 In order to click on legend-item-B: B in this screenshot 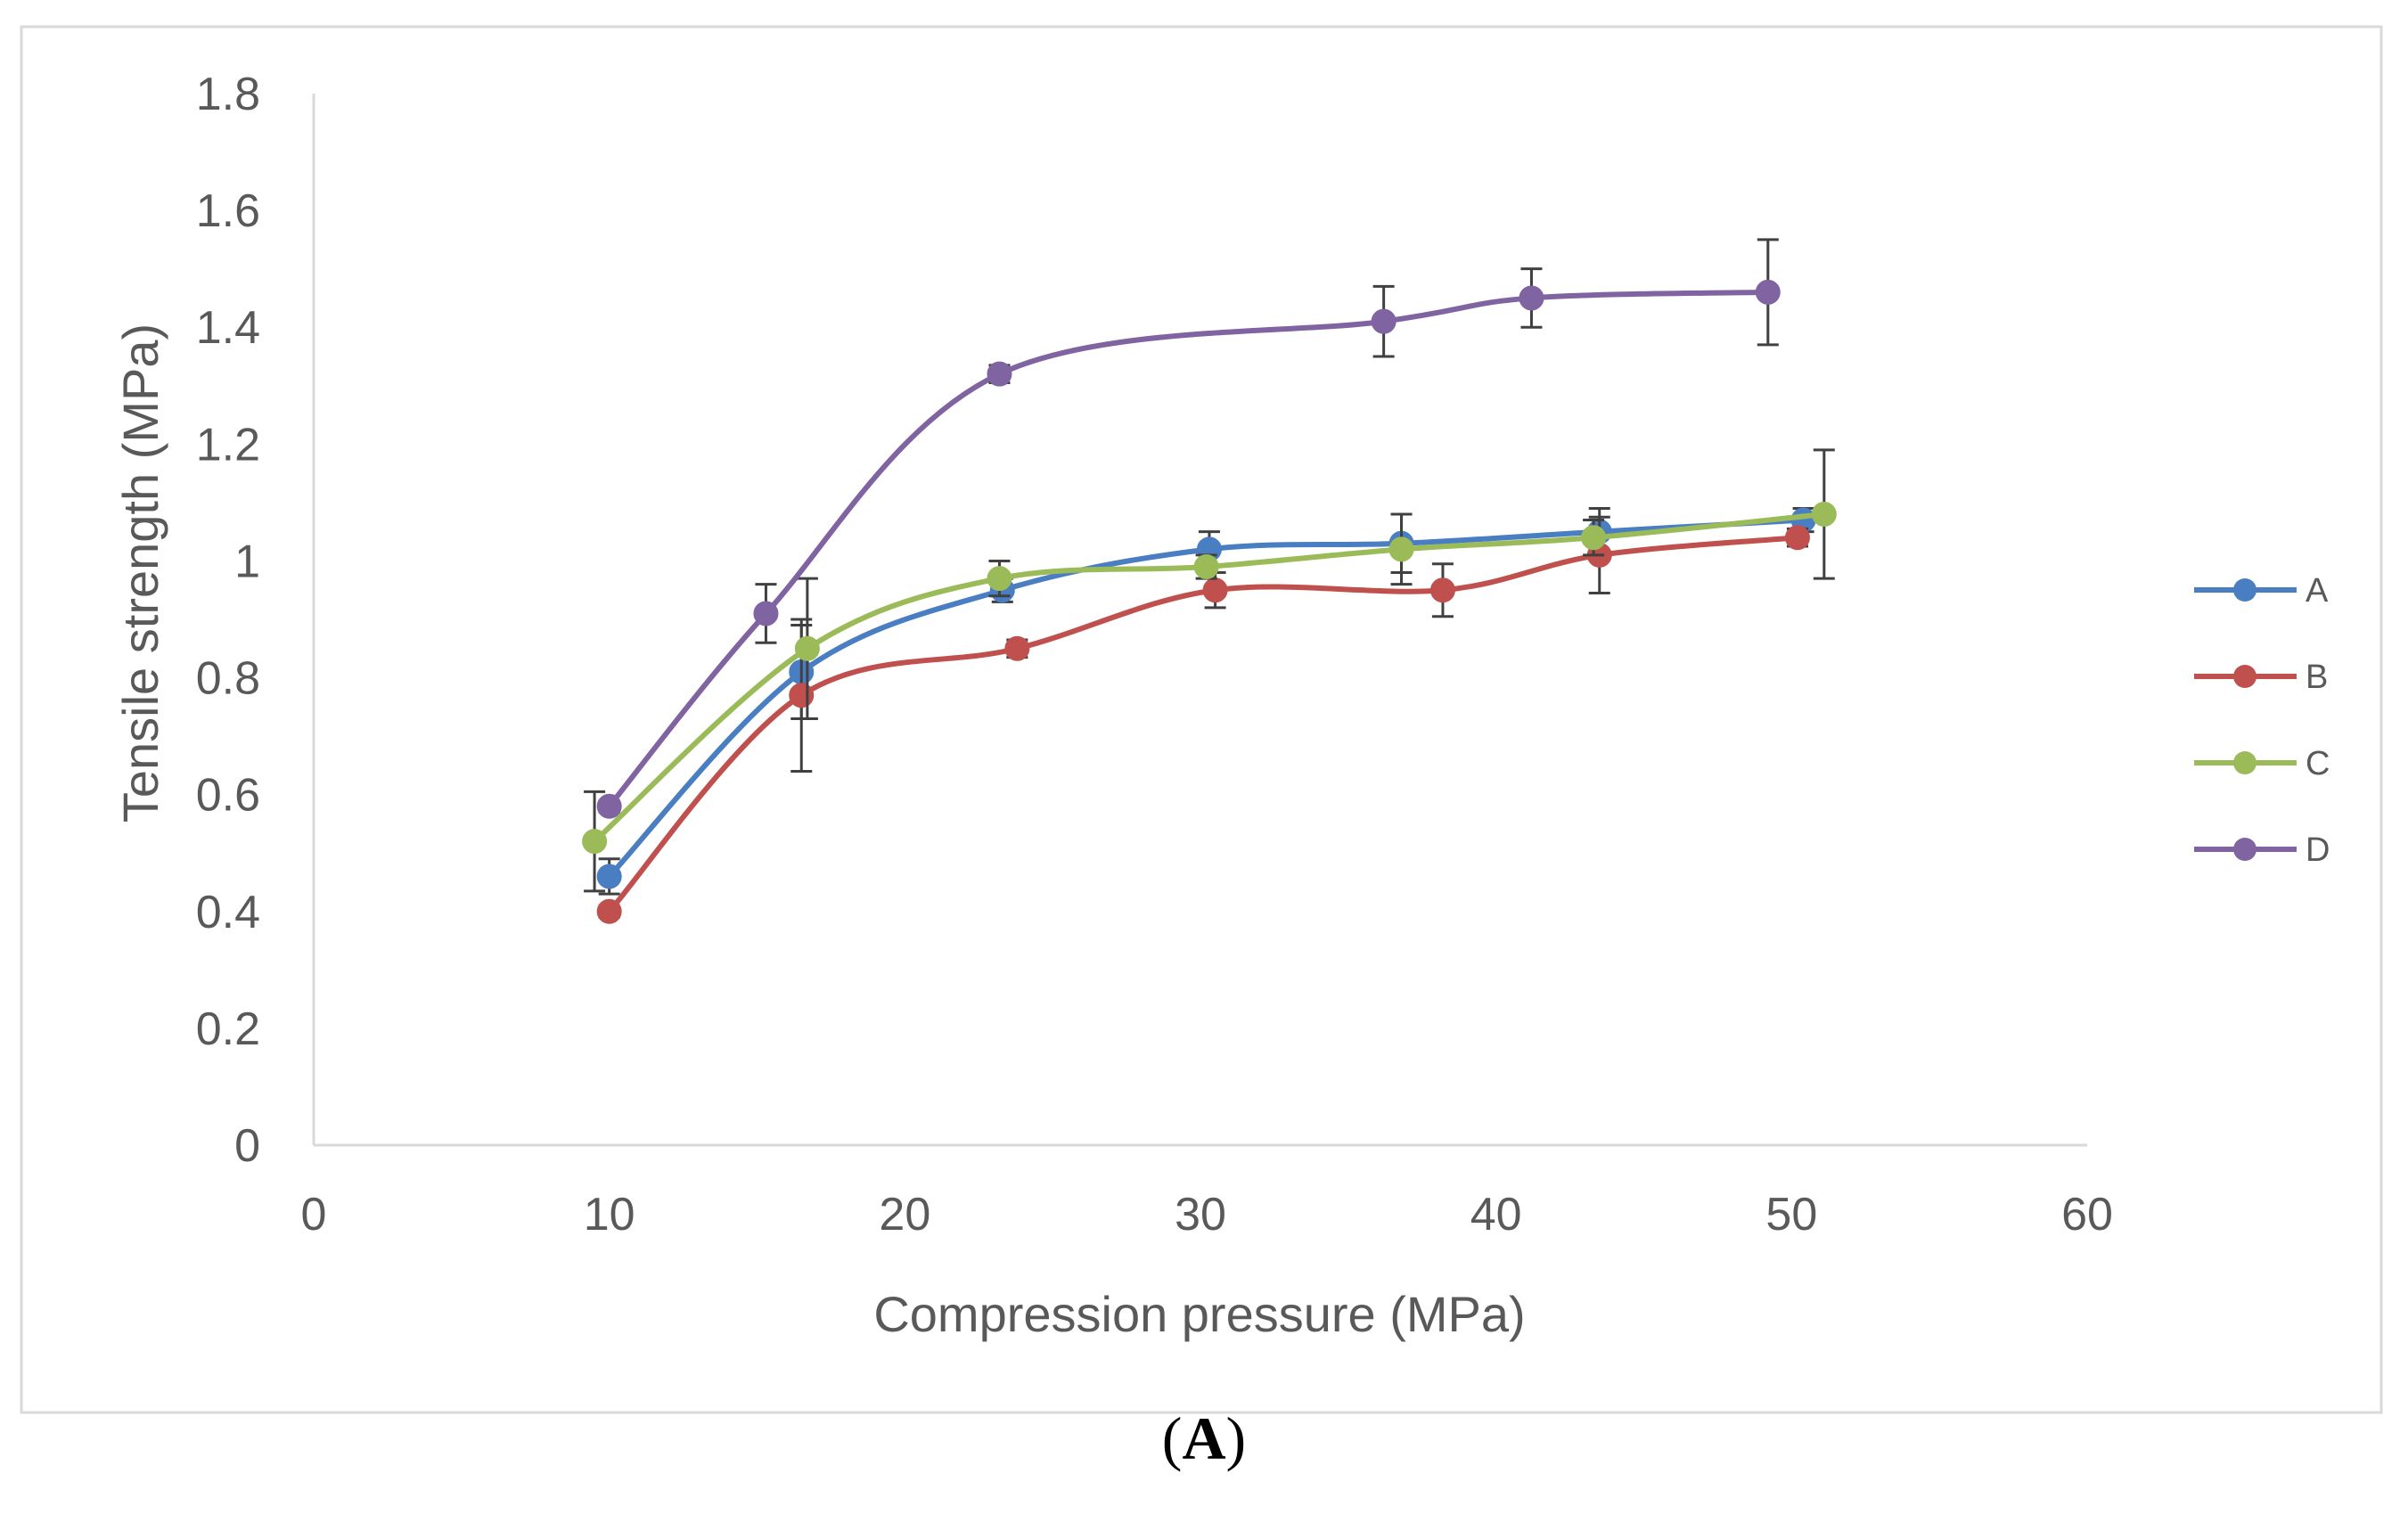, I will do `click(2261, 677)`.